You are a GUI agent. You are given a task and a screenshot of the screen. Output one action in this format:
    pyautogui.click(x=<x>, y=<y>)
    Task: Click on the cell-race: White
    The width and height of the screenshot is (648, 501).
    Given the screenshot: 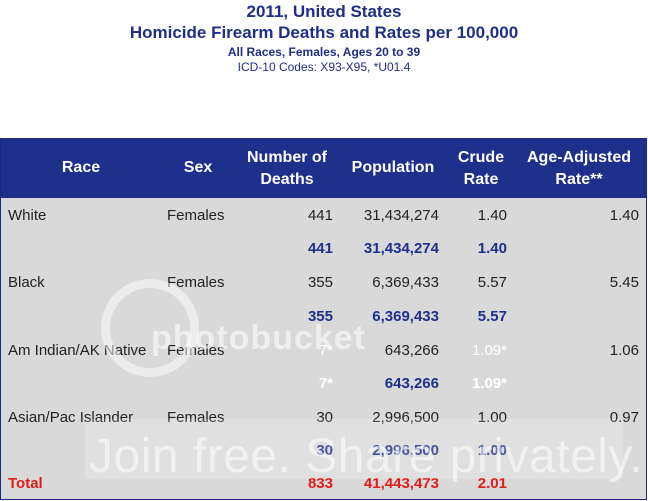 What is the action you would take?
    pyautogui.click(x=27, y=215)
    